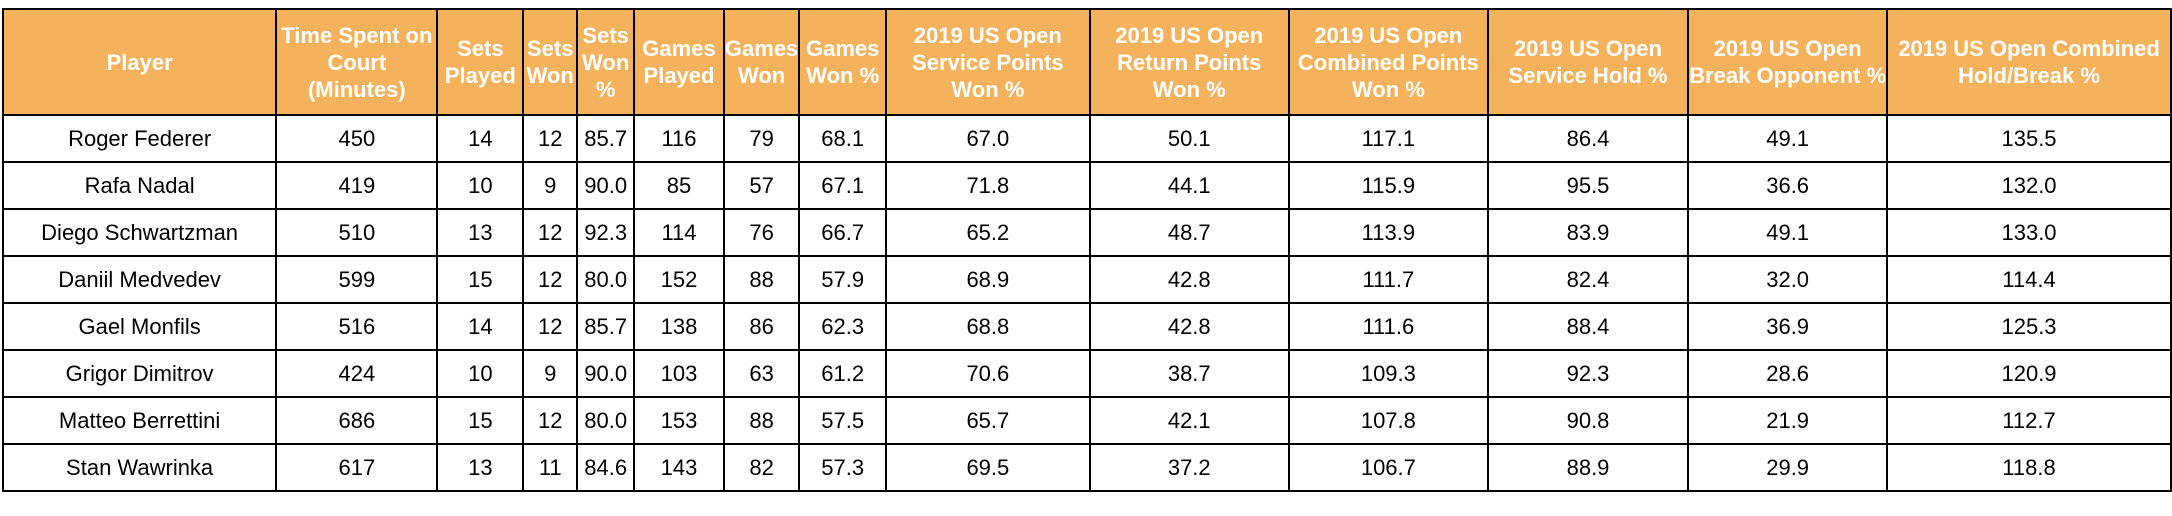 The width and height of the screenshot is (2172, 516). I want to click on stat-cell: 82.4, so click(1588, 279).